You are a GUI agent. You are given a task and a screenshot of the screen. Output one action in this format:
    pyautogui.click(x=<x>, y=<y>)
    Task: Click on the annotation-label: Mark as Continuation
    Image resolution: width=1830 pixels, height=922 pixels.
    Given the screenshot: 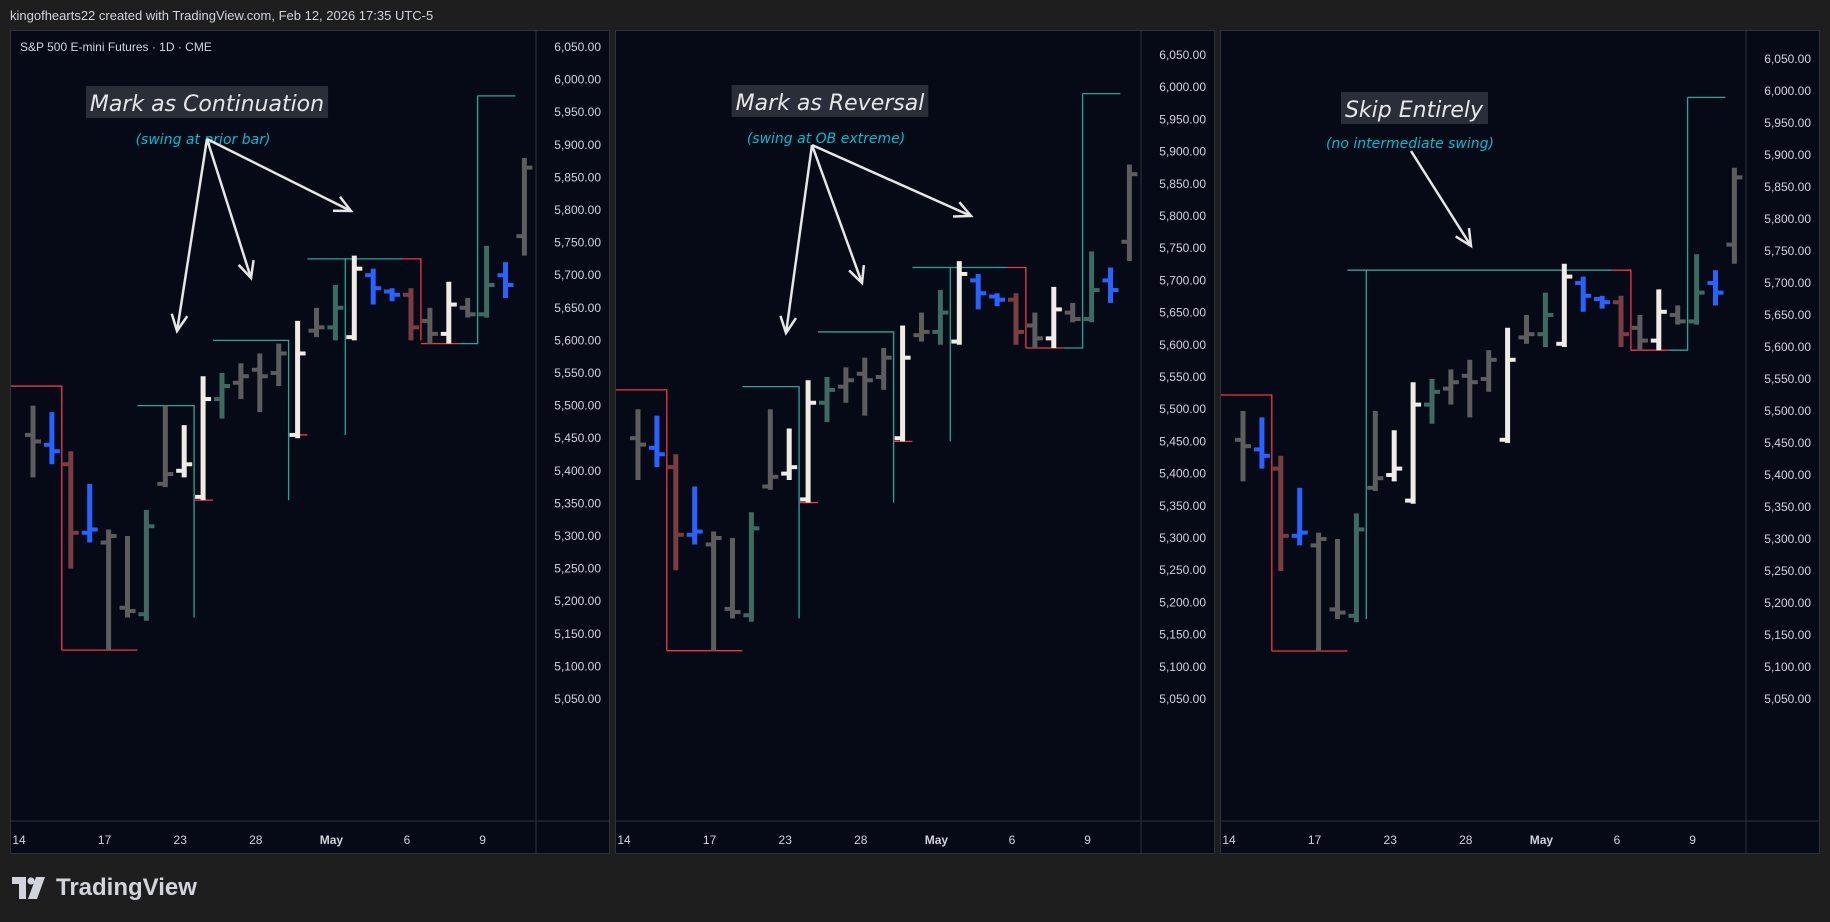 What is the action you would take?
    pyautogui.click(x=207, y=104)
    